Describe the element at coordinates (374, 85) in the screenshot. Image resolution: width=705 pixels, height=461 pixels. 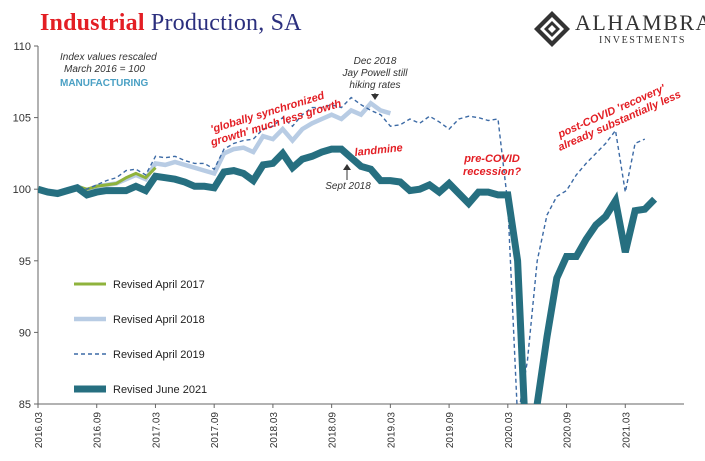
I see `annotation-dec-2018: hiking rates` at that location.